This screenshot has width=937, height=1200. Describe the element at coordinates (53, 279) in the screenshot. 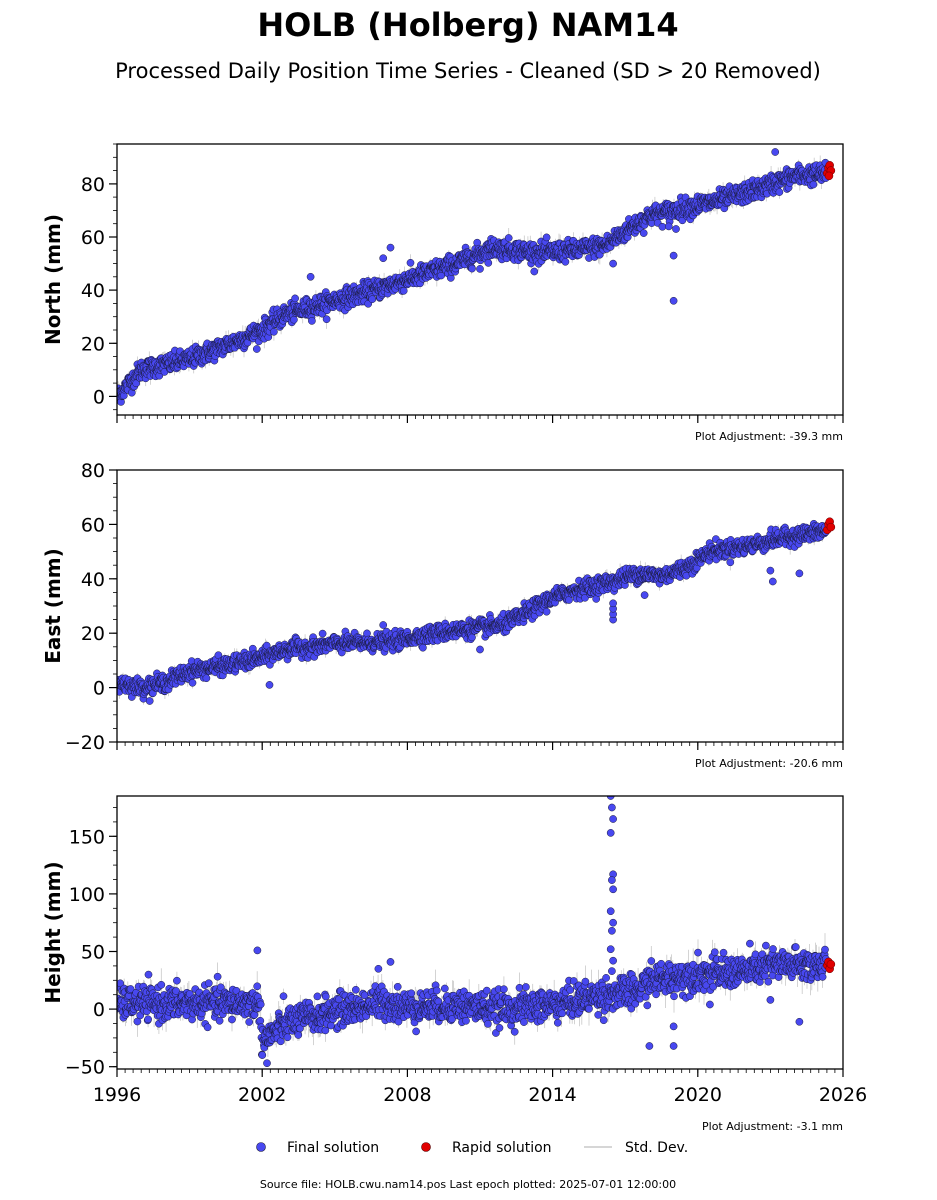

I see `north-y-axis-label: North (mm)` at that location.